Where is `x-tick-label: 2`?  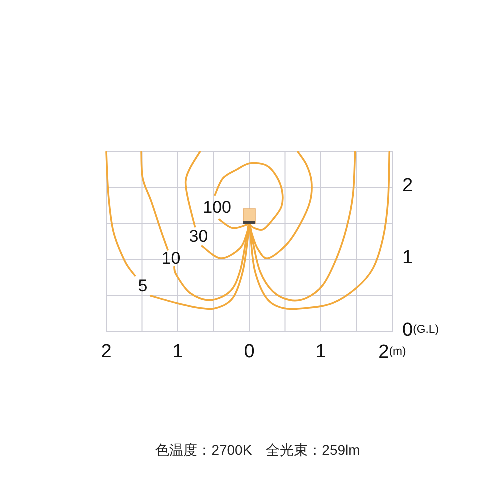 x-tick-label: 2 is located at coordinates (106, 352).